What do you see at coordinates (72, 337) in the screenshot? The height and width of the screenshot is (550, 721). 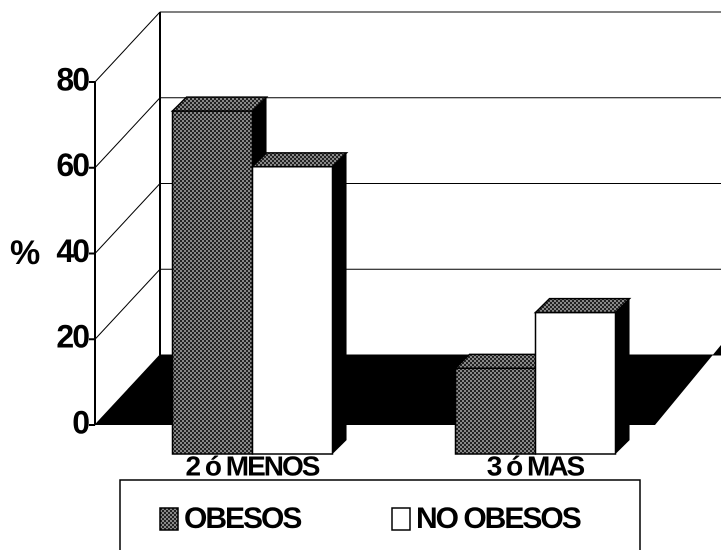 I see `y-tick-label: 20` at bounding box center [72, 337].